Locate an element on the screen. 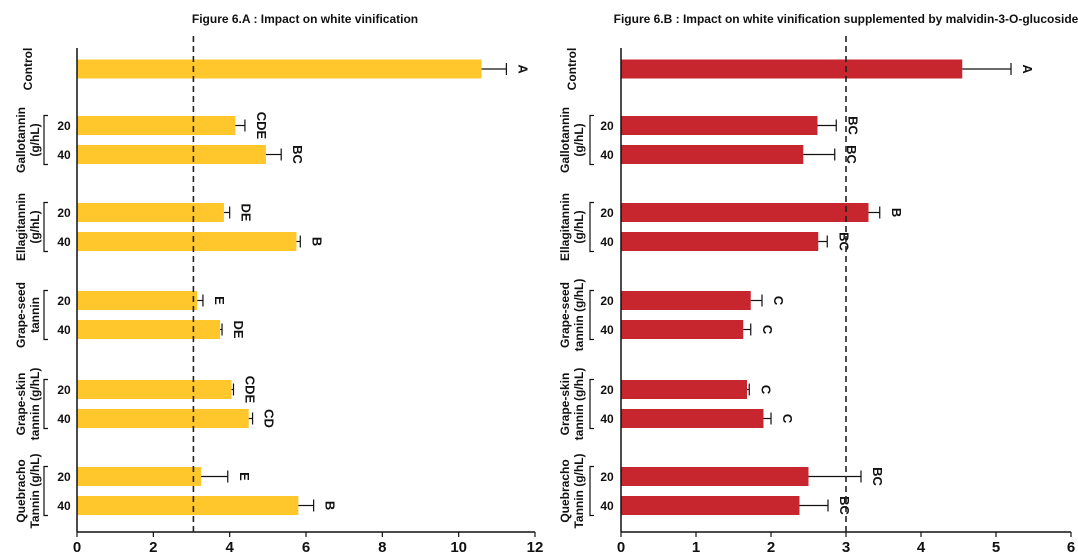 The height and width of the screenshot is (556, 1078). significance-label: CD is located at coordinates (269, 418).